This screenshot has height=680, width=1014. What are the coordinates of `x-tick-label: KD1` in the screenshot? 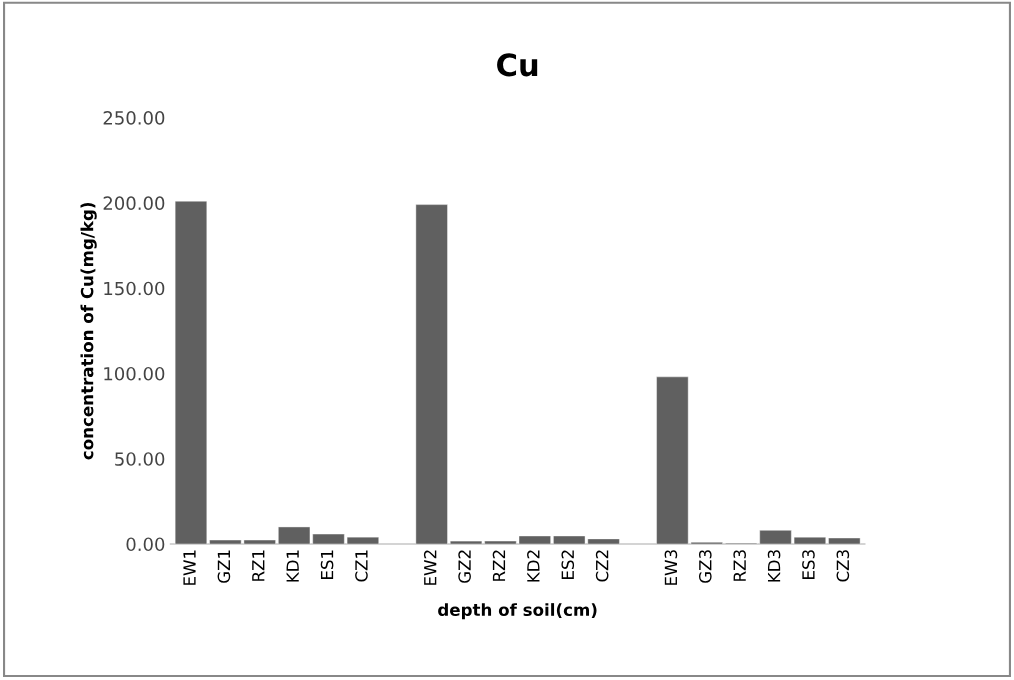 It's located at (292, 566).